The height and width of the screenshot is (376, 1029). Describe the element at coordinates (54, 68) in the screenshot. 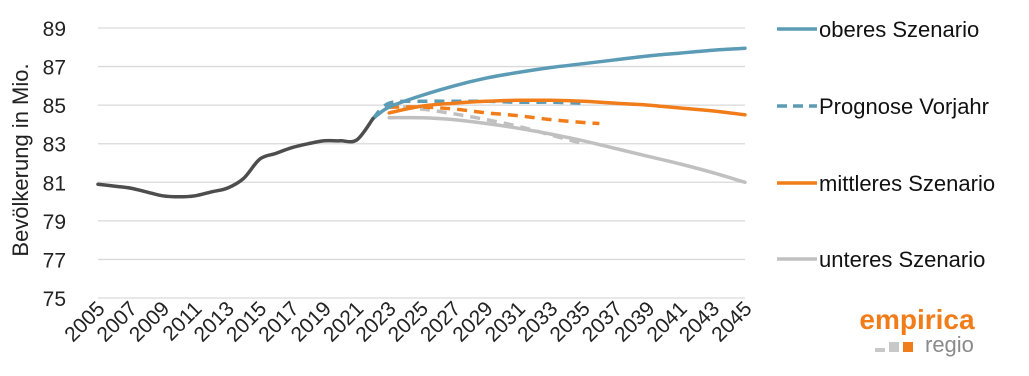

I see `y-tick-label: 87` at that location.